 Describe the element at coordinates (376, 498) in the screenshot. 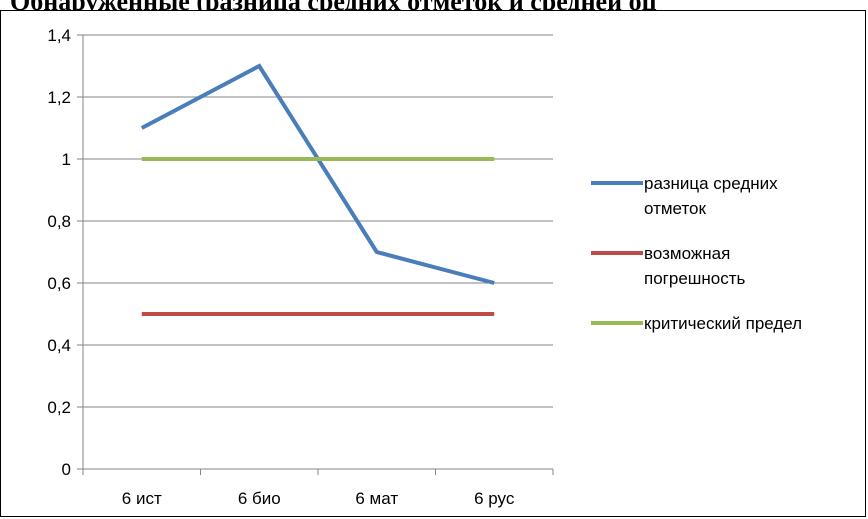

I see `x-tick-label: 6 мат` at that location.